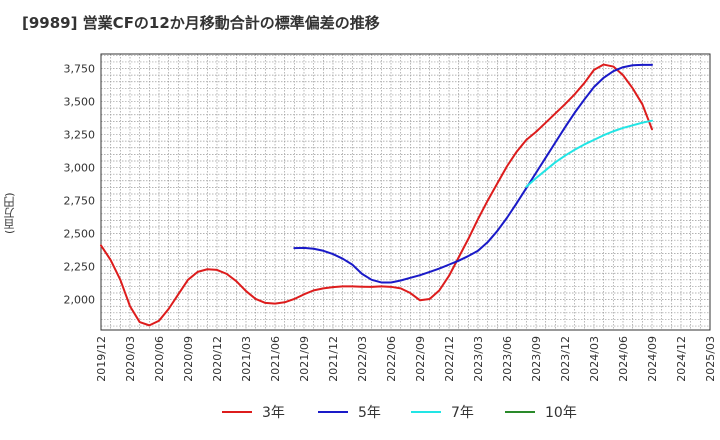 The height and width of the screenshot is (440, 720). I want to click on legend-swatch-10y, so click(520, 412).